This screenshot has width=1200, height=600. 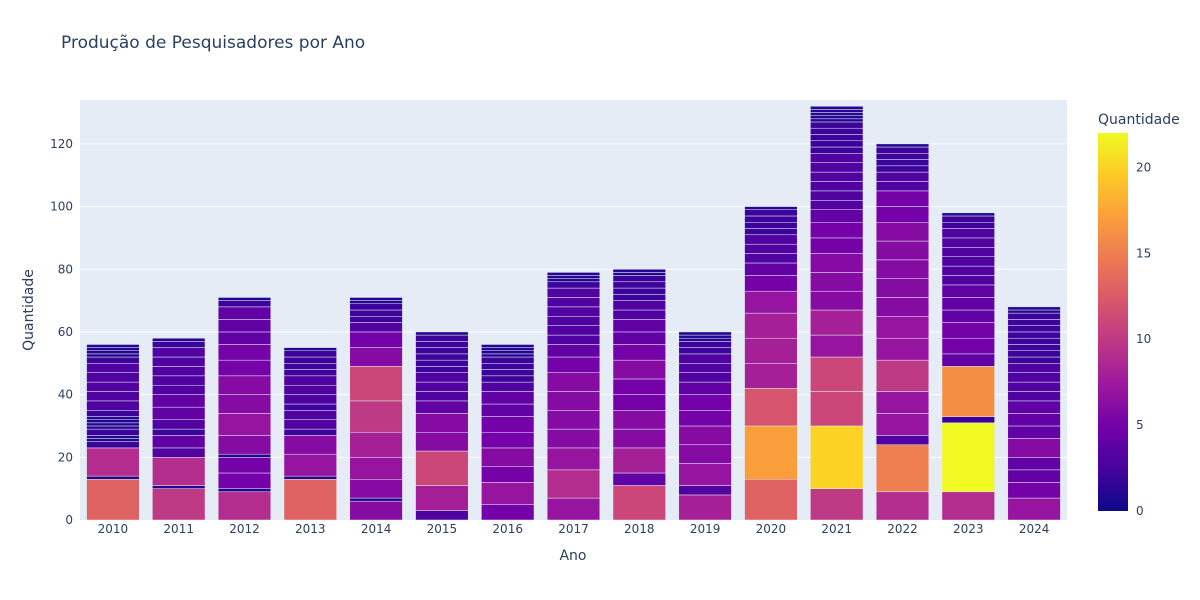 I want to click on y-tick-label: 20, so click(x=65, y=457).